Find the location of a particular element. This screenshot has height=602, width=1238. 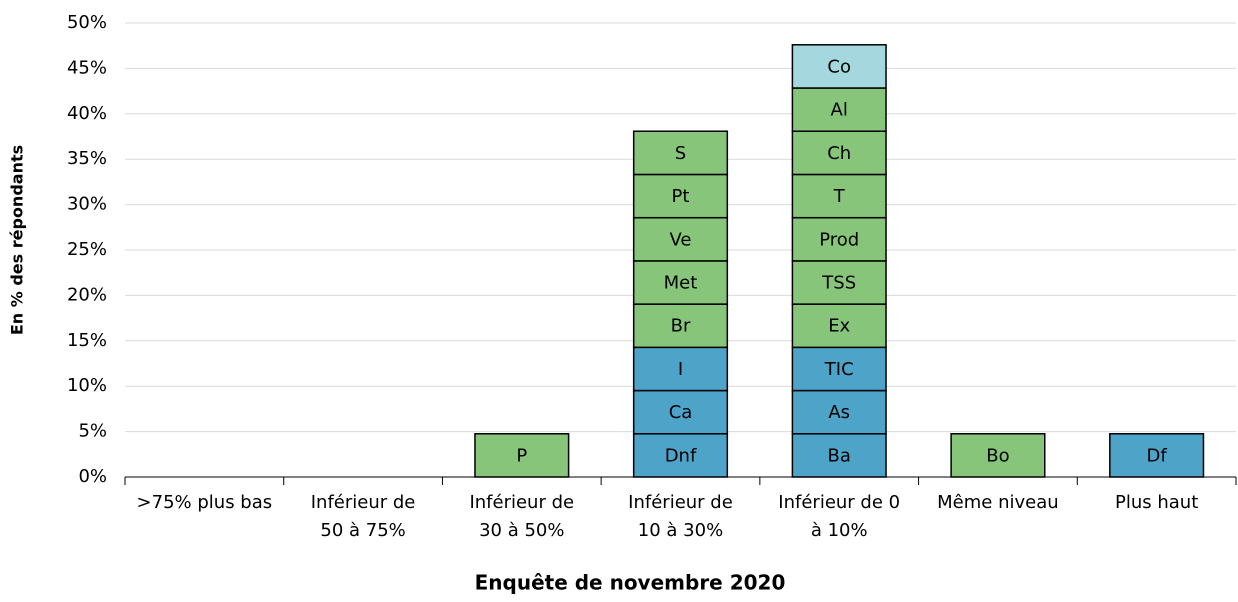

x-tick-label: Plus haut is located at coordinates (1156, 502).